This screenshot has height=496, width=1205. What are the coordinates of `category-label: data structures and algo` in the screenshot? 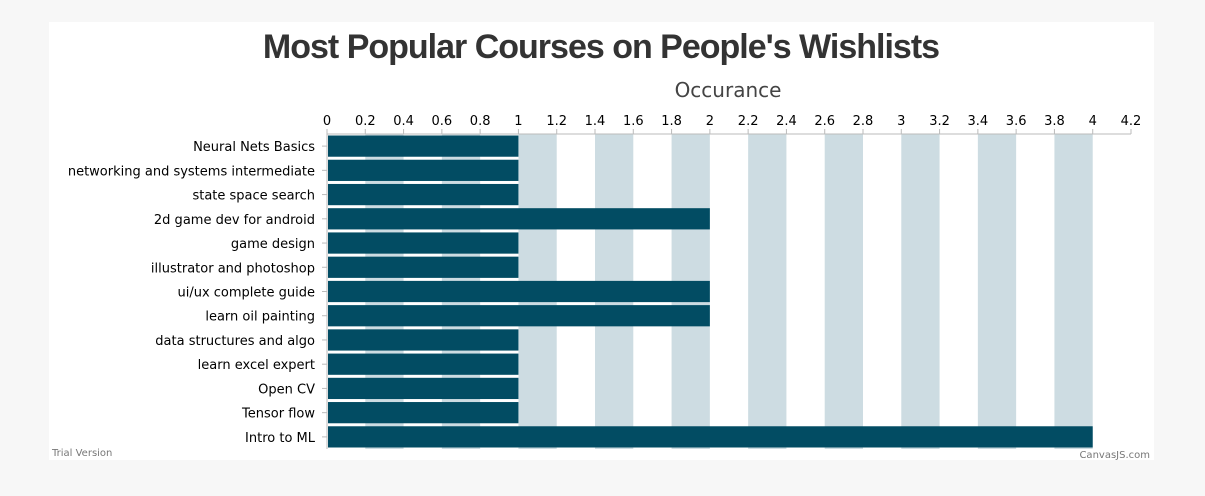 It's located at (235, 341).